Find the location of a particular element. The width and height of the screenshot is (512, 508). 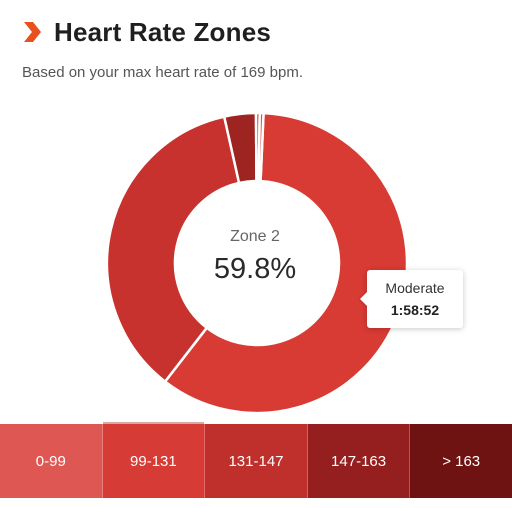

zone-selector: 0-99 99-131 131-147 147-163 > 163 is located at coordinates (256, 460).